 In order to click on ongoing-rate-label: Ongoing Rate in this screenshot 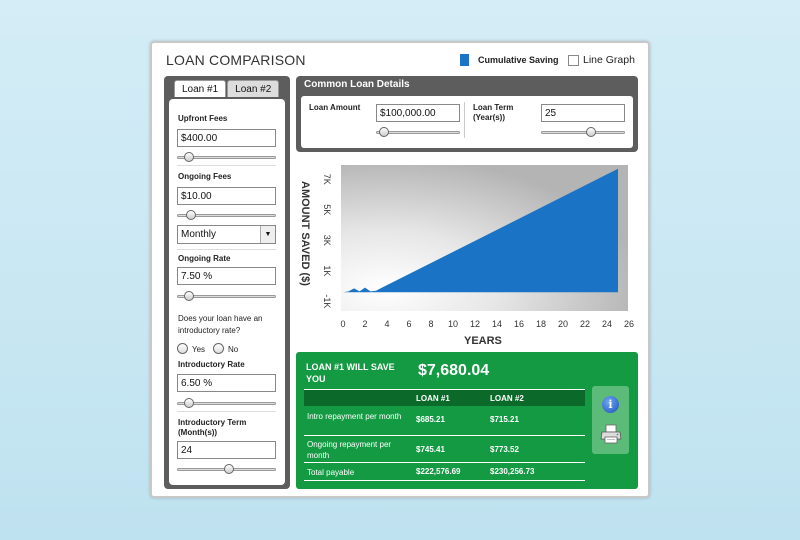, I will do `click(204, 258)`.